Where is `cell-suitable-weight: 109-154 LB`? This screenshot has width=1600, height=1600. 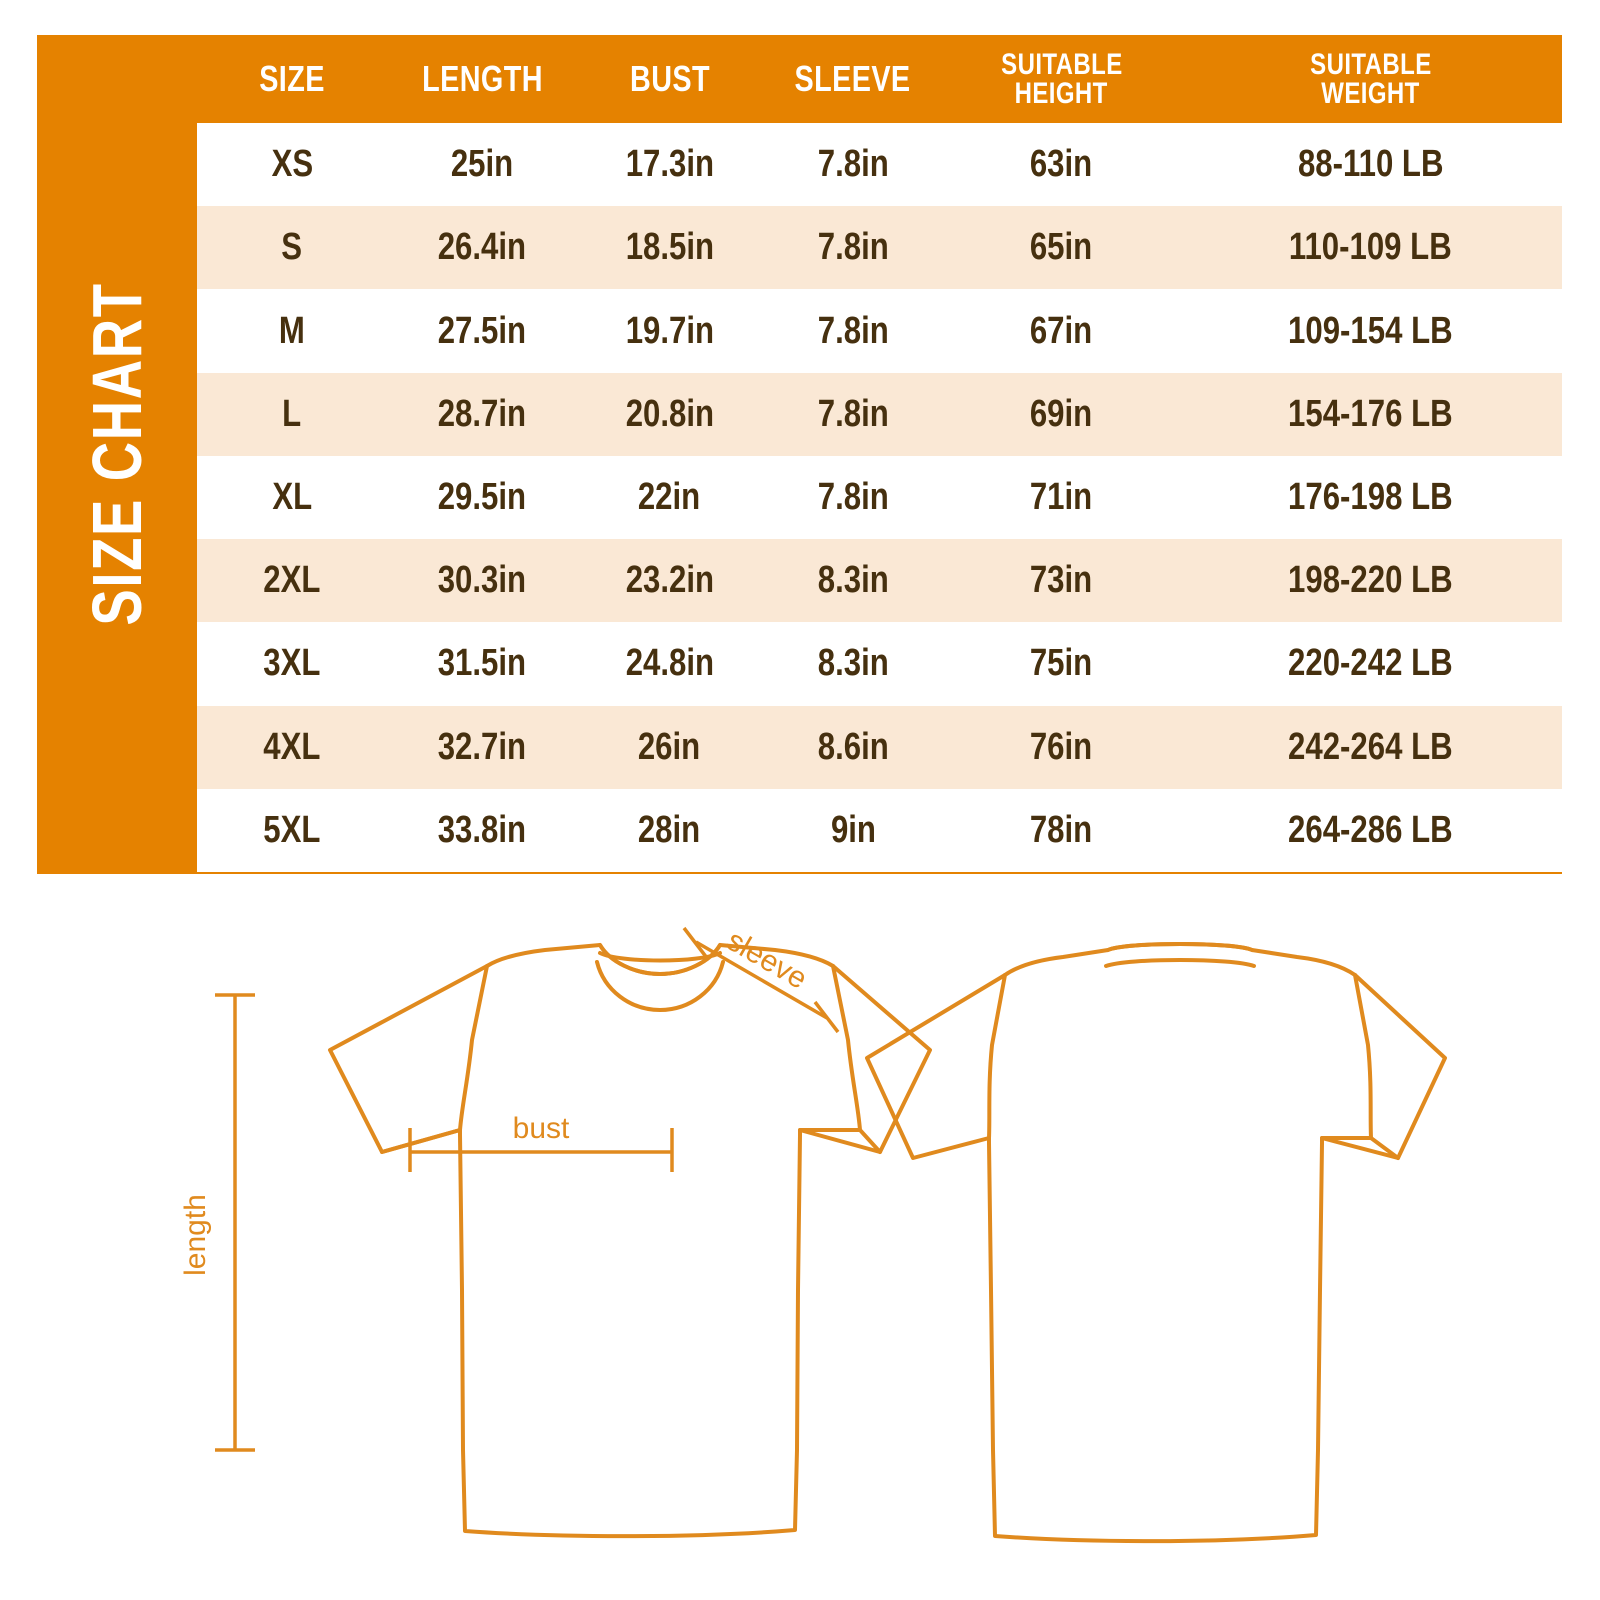
cell-suitable-weight: 109-154 LB is located at coordinates (1370, 331).